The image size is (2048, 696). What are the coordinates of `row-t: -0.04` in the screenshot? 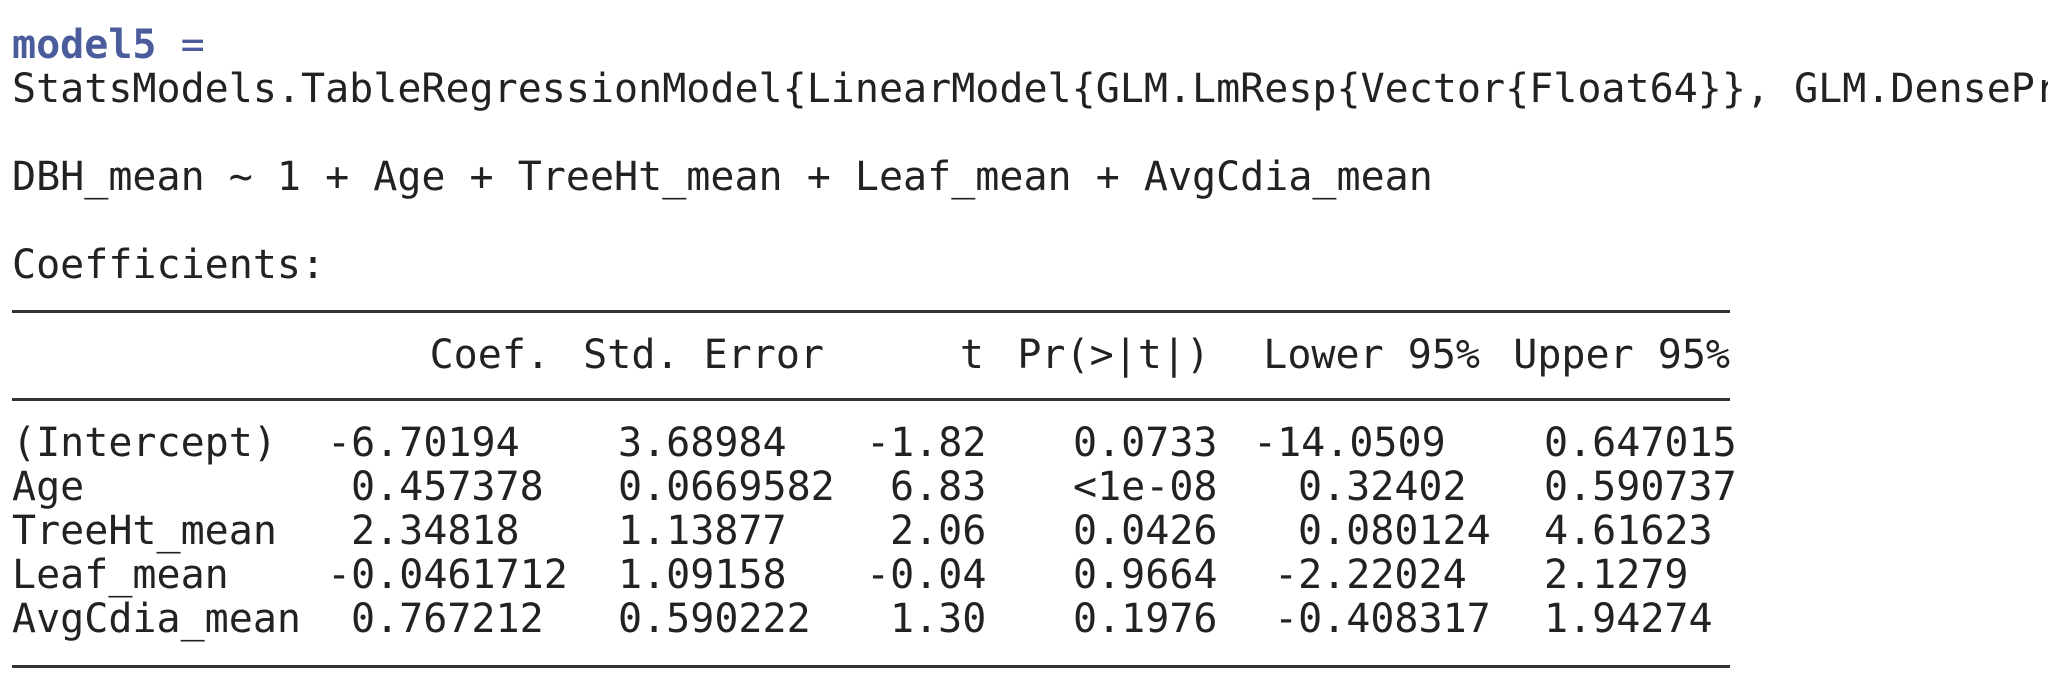 It's located at (926, 575).